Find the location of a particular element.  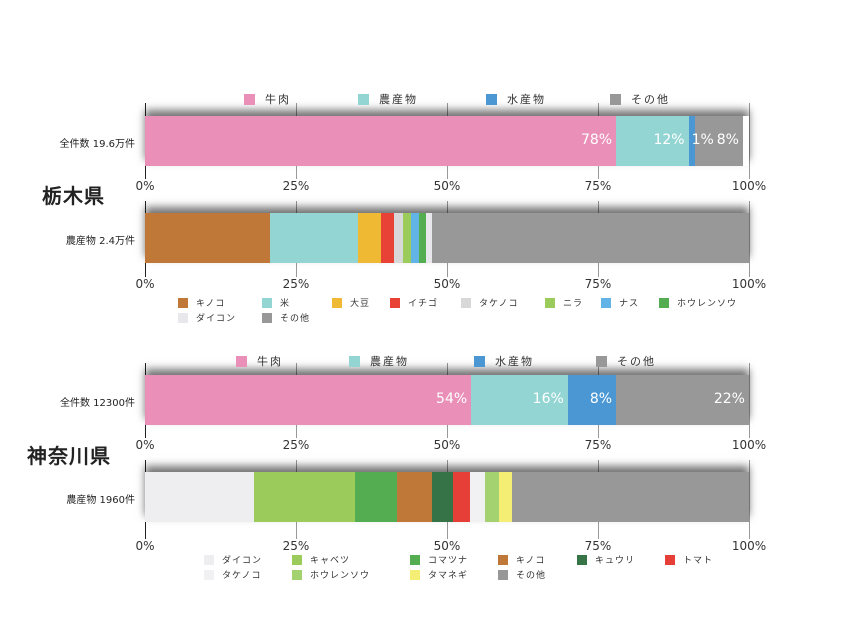

bar-segment: 1% is located at coordinates (701, 141).